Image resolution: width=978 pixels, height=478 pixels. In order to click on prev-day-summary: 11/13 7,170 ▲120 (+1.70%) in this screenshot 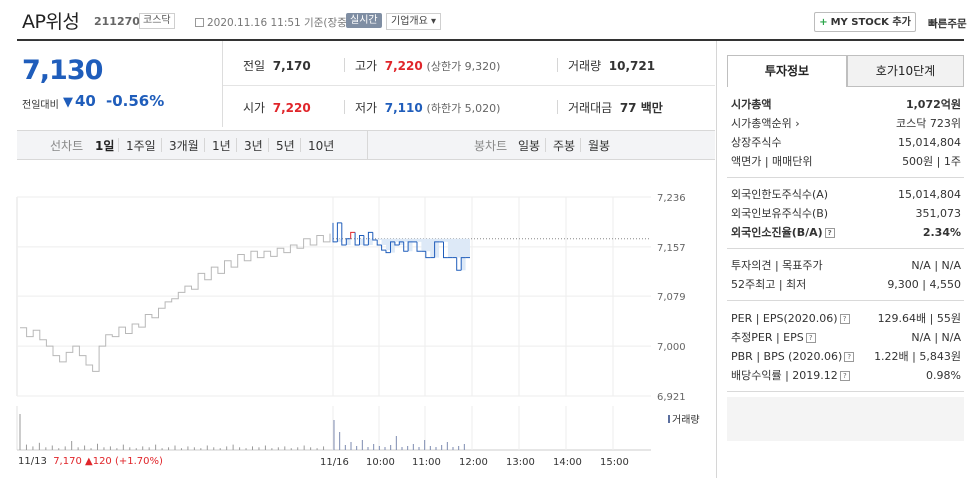, I will do `click(90, 461)`.